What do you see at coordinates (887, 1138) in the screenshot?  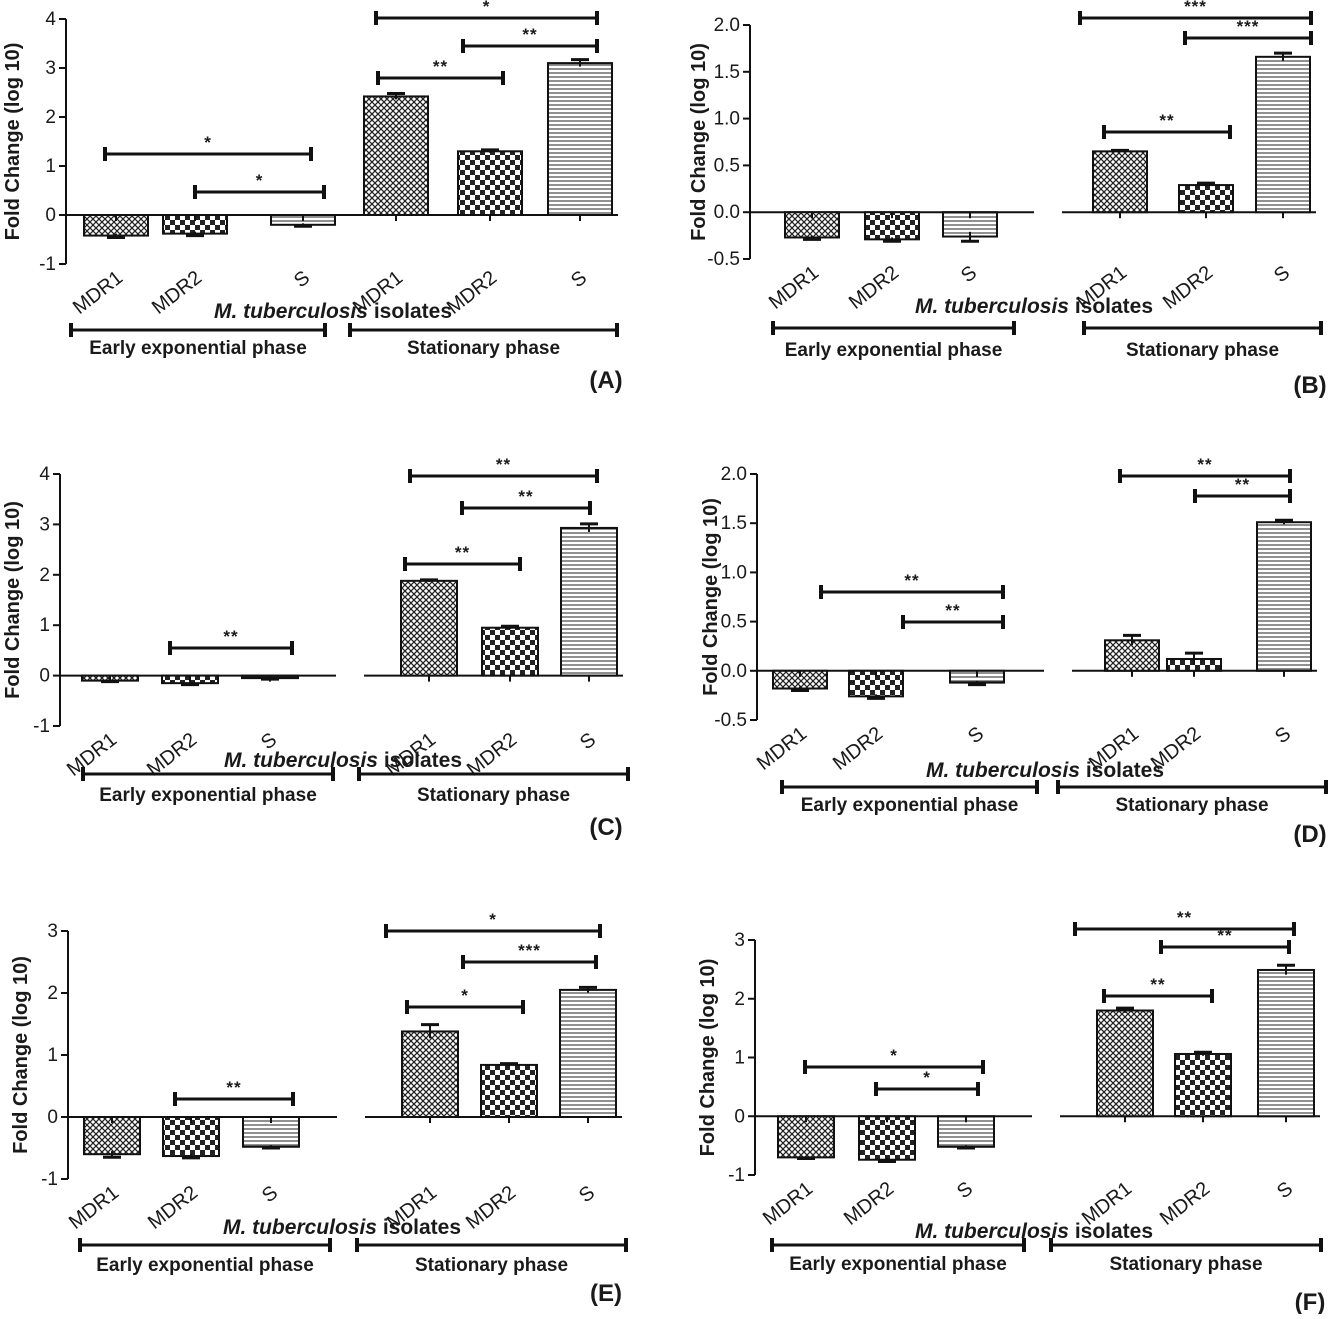 I see `bar-early-mdr2` at bounding box center [887, 1138].